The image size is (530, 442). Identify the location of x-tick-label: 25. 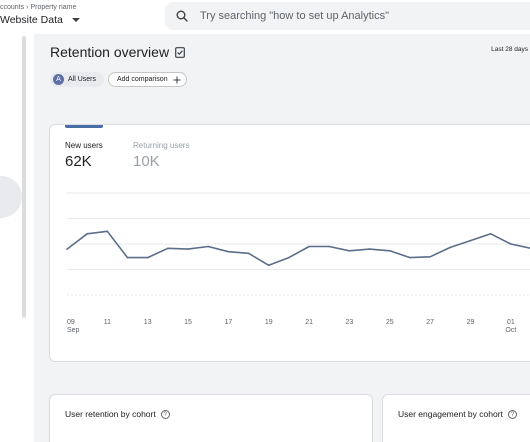
(390, 322).